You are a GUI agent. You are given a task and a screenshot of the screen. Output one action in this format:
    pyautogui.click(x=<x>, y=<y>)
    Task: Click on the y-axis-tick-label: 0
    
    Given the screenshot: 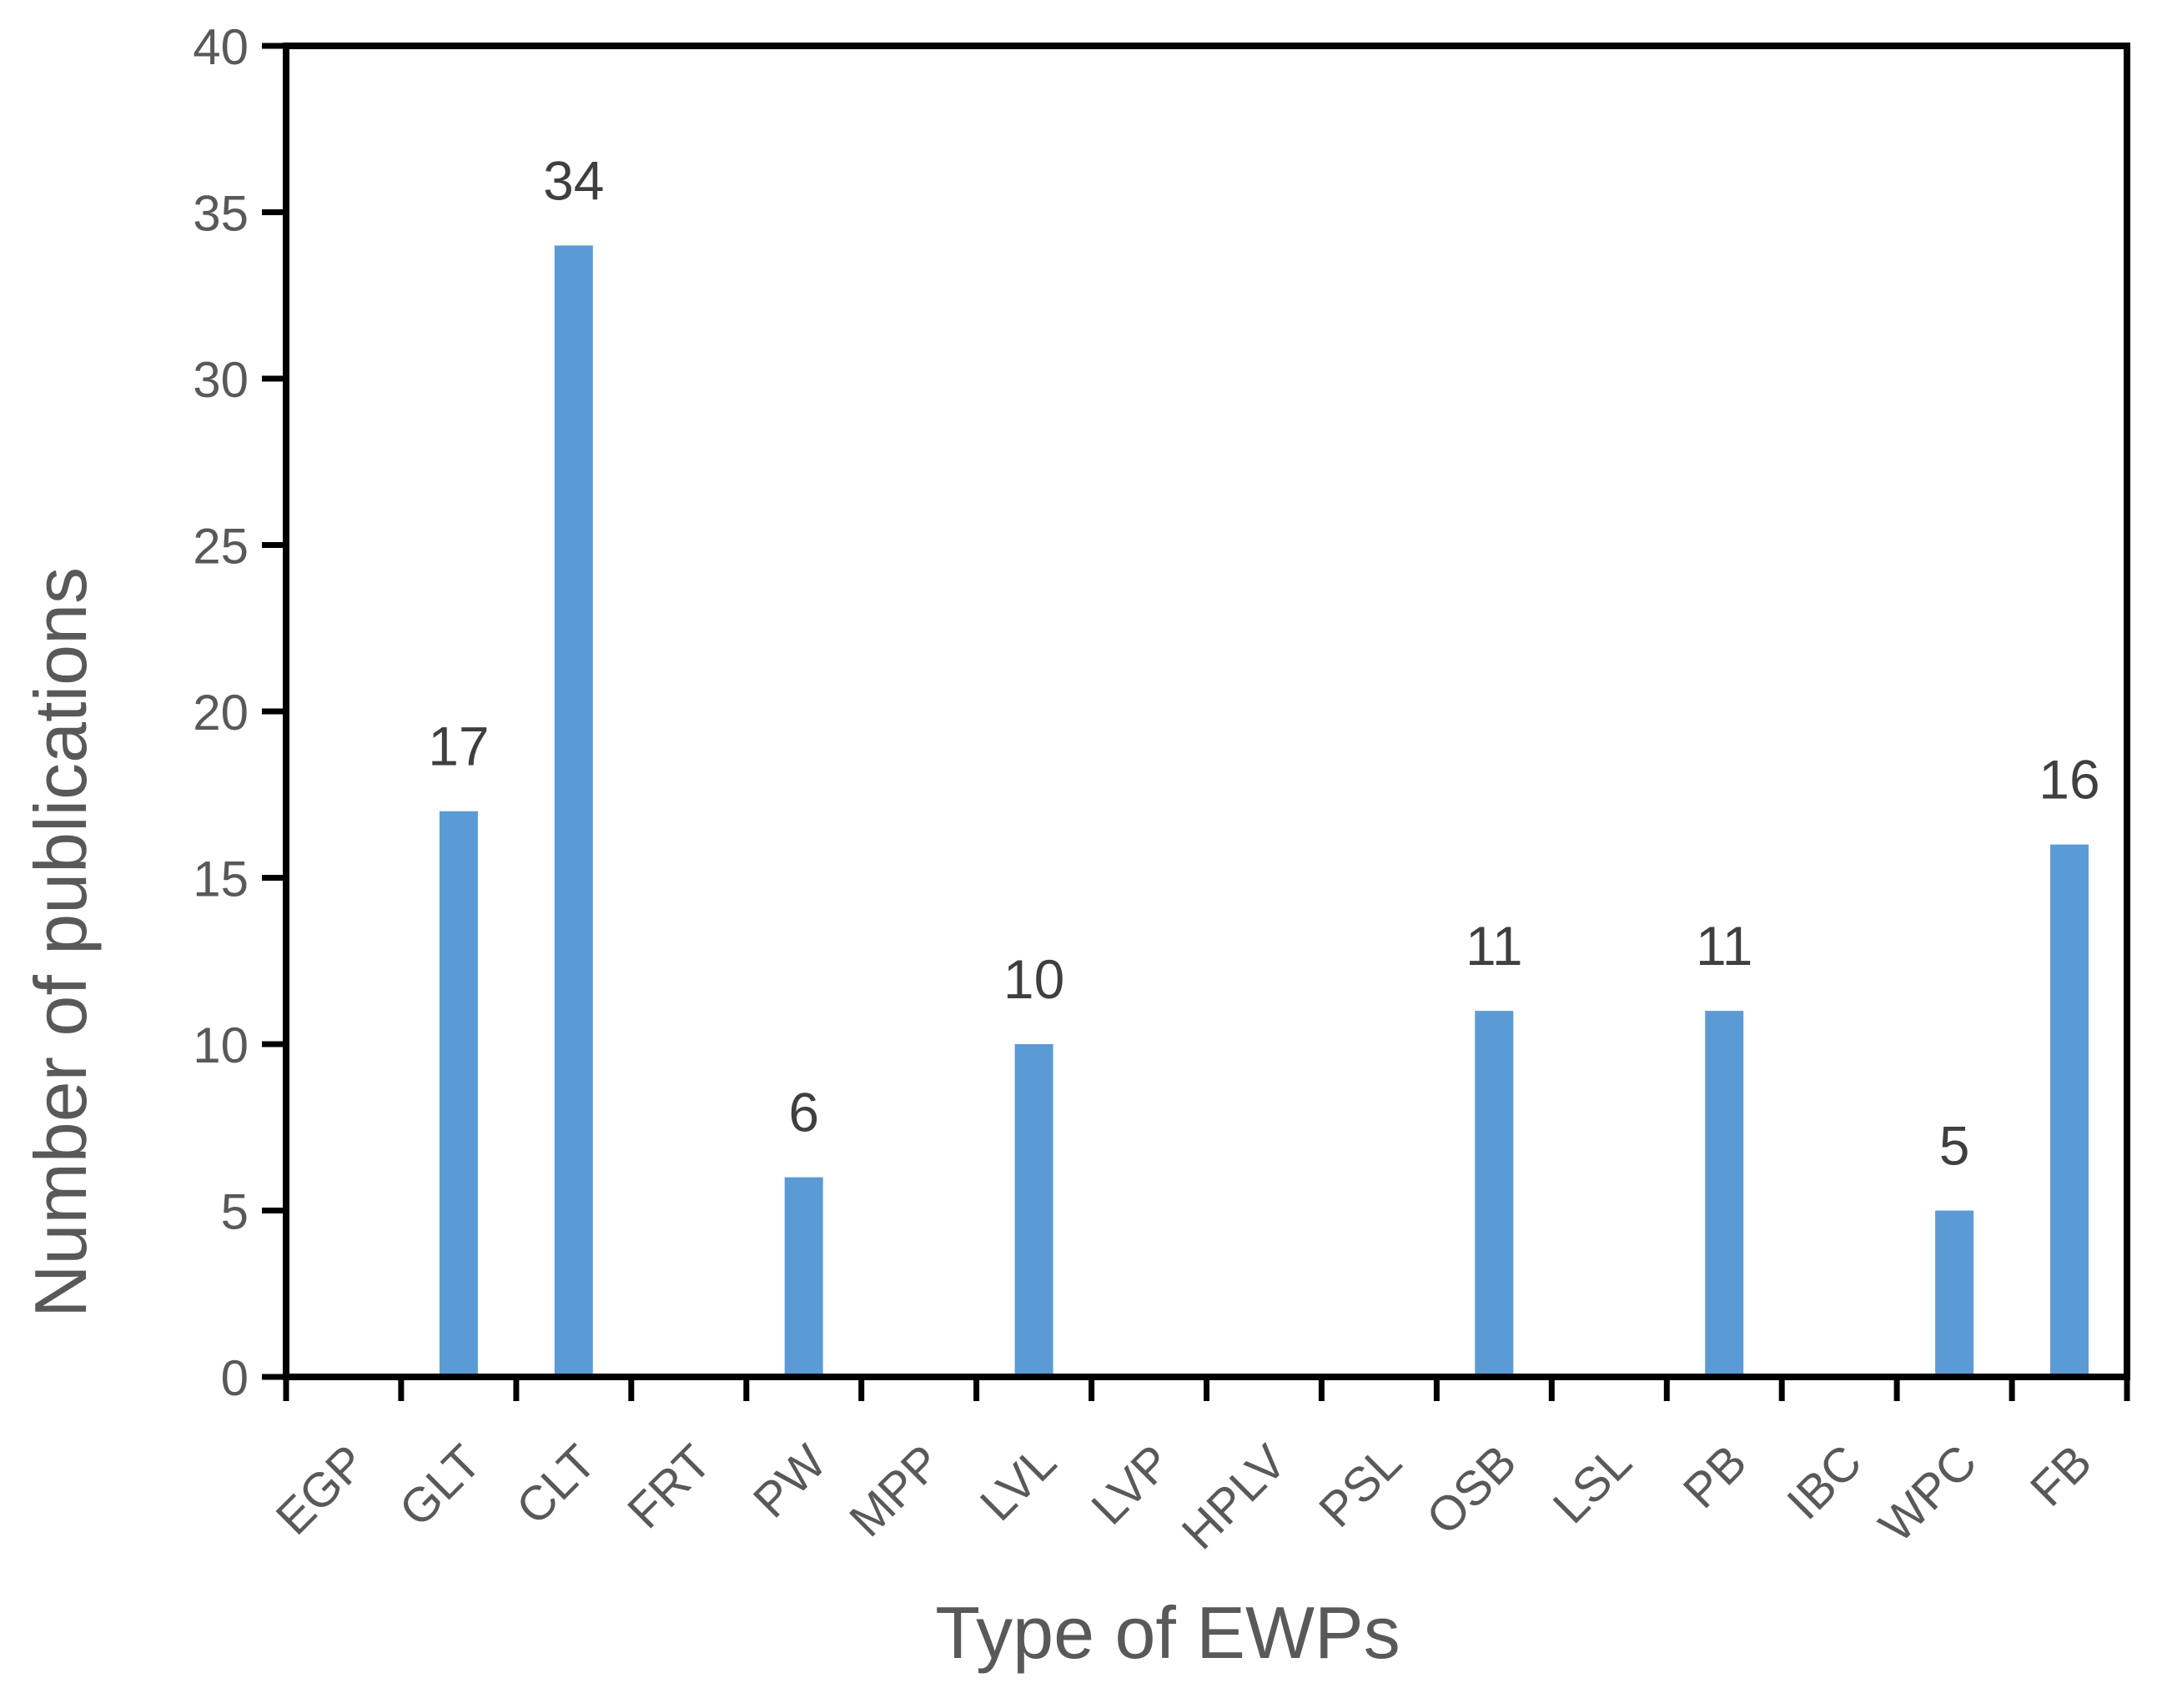 What is the action you would take?
    pyautogui.click(x=235, y=1378)
    